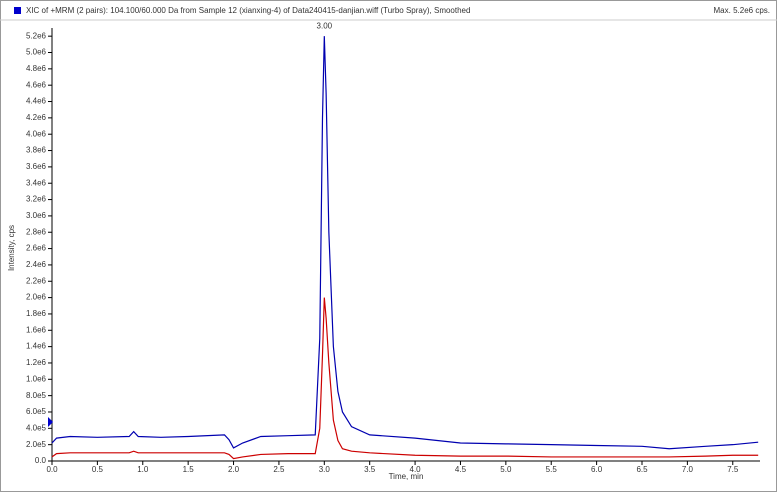 The height and width of the screenshot is (492, 777). Describe the element at coordinates (406, 476) in the screenshot. I see `x-axis-label: Time, min` at that location.